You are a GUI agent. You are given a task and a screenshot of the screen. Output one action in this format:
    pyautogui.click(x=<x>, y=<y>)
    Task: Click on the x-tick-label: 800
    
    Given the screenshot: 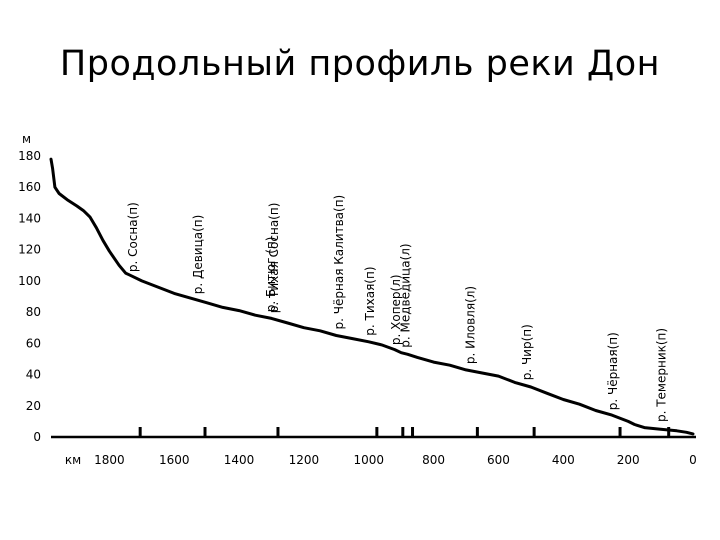 What is the action you would take?
    pyautogui.click(x=433, y=460)
    